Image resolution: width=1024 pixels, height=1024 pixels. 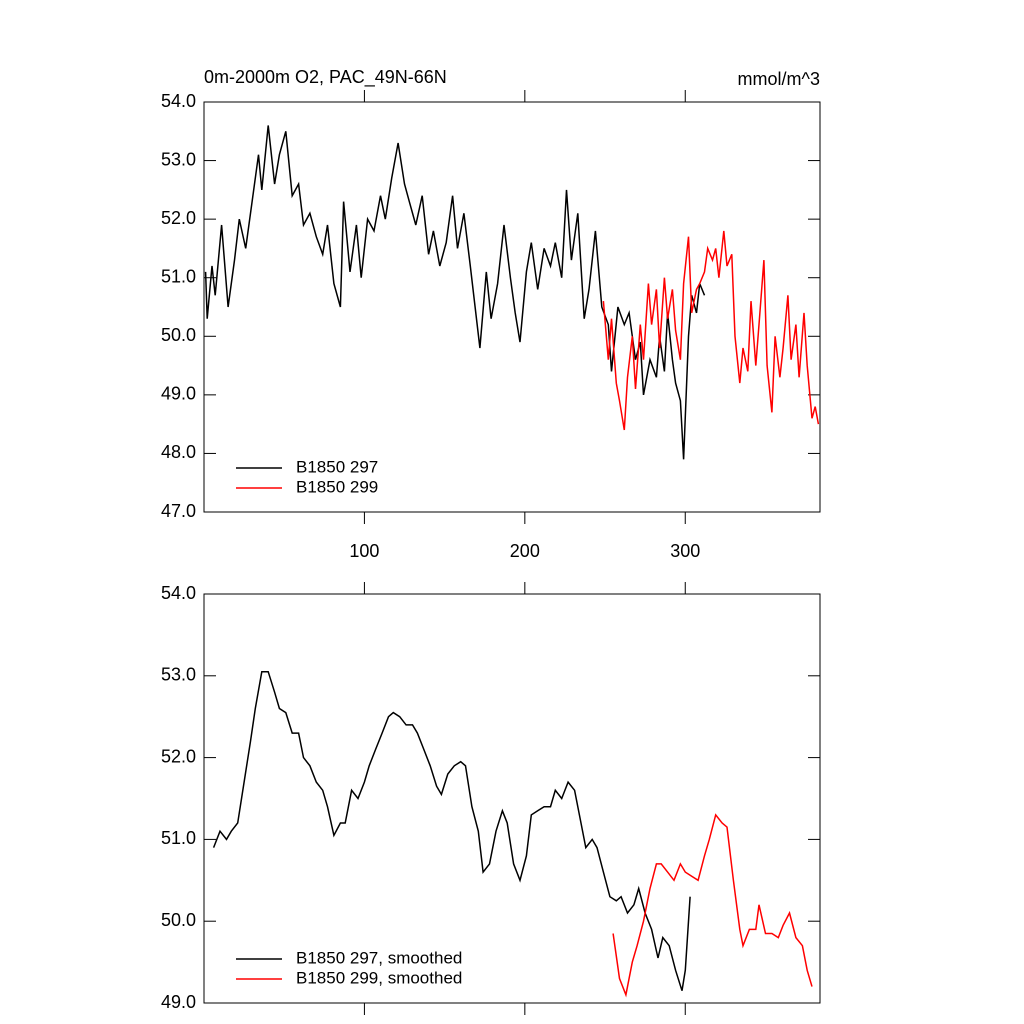 I want to click on x-tick-label: 100, so click(x=364, y=551).